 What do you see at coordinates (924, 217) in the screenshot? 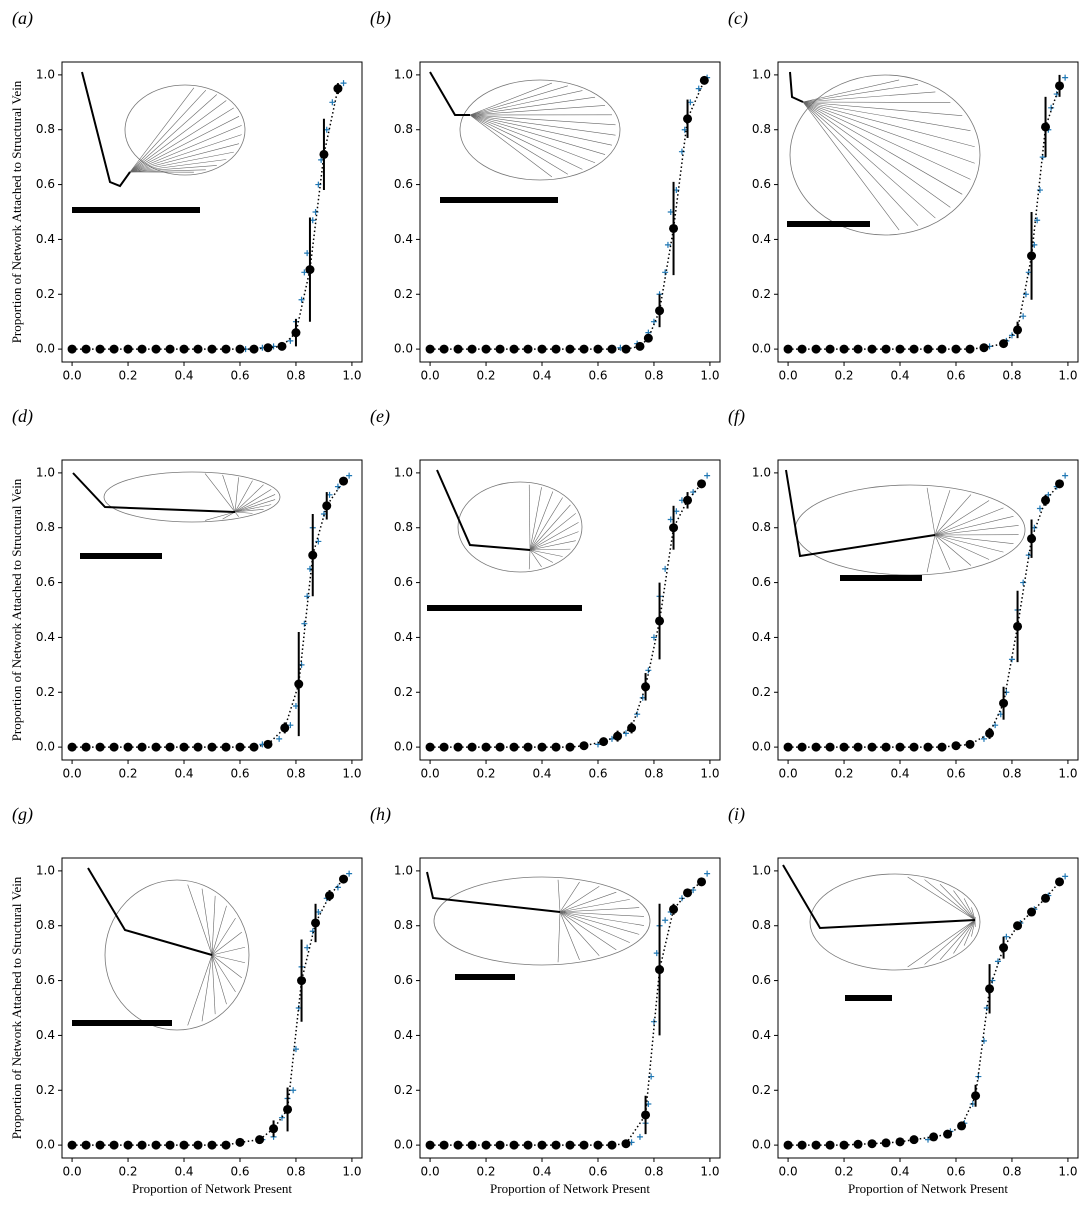
I see `fit-line` at bounding box center [924, 217].